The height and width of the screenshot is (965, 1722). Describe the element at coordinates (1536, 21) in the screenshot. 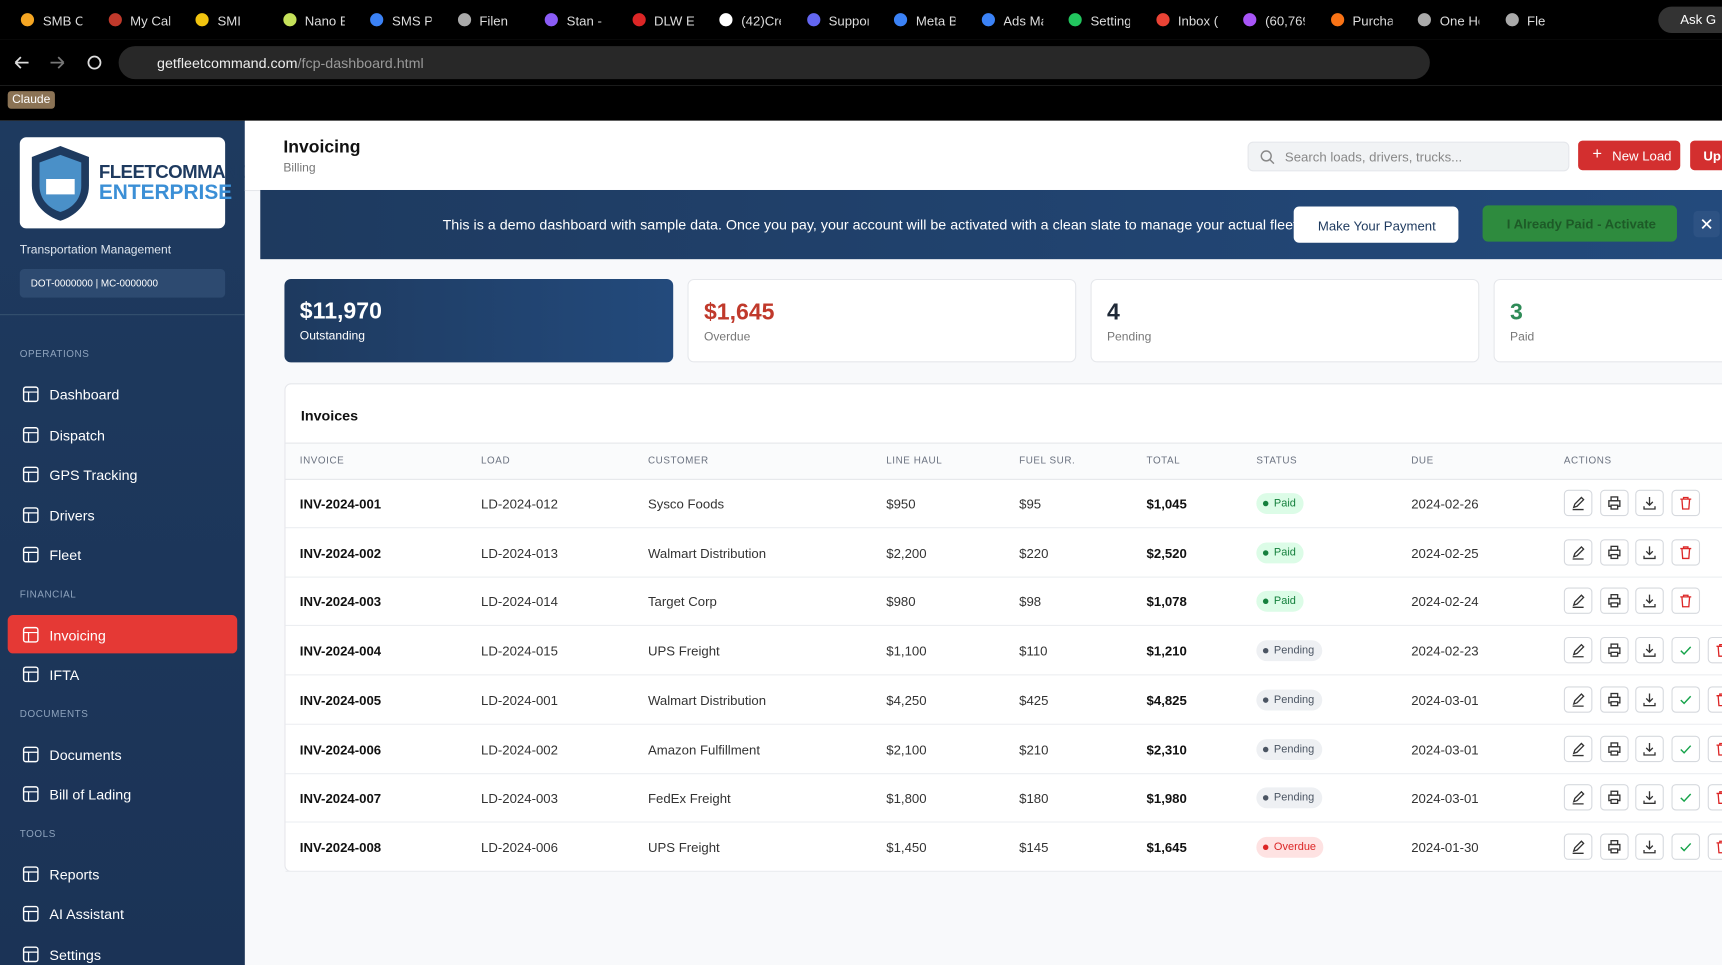

I see `tab: Fle` at that location.